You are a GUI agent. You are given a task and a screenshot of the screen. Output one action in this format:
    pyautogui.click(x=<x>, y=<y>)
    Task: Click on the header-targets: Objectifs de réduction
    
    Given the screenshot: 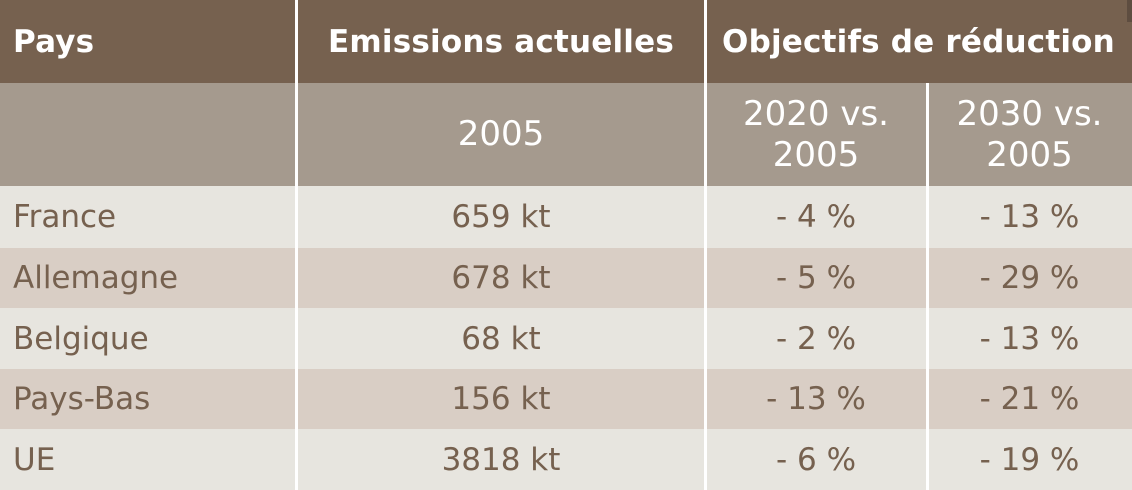 What is the action you would take?
    pyautogui.click(x=918, y=41)
    